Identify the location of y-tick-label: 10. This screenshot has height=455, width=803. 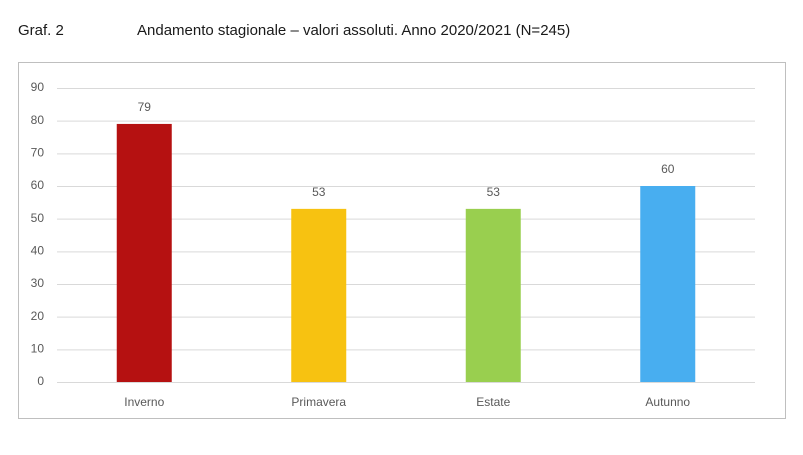
(38, 349).